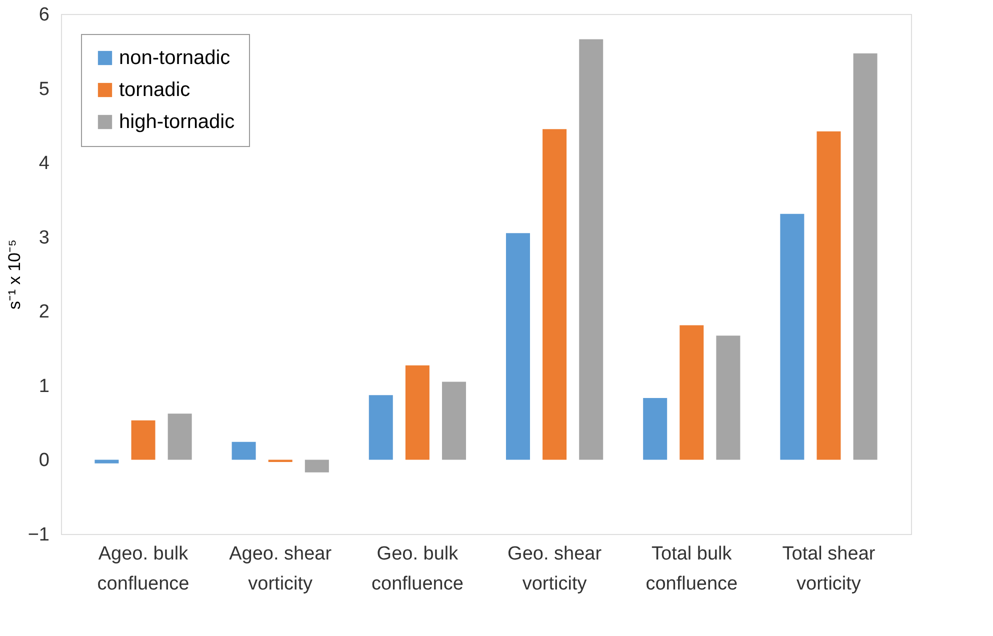 This screenshot has height=636, width=993. What do you see at coordinates (44, 237) in the screenshot?
I see `y-tick-label: 3` at bounding box center [44, 237].